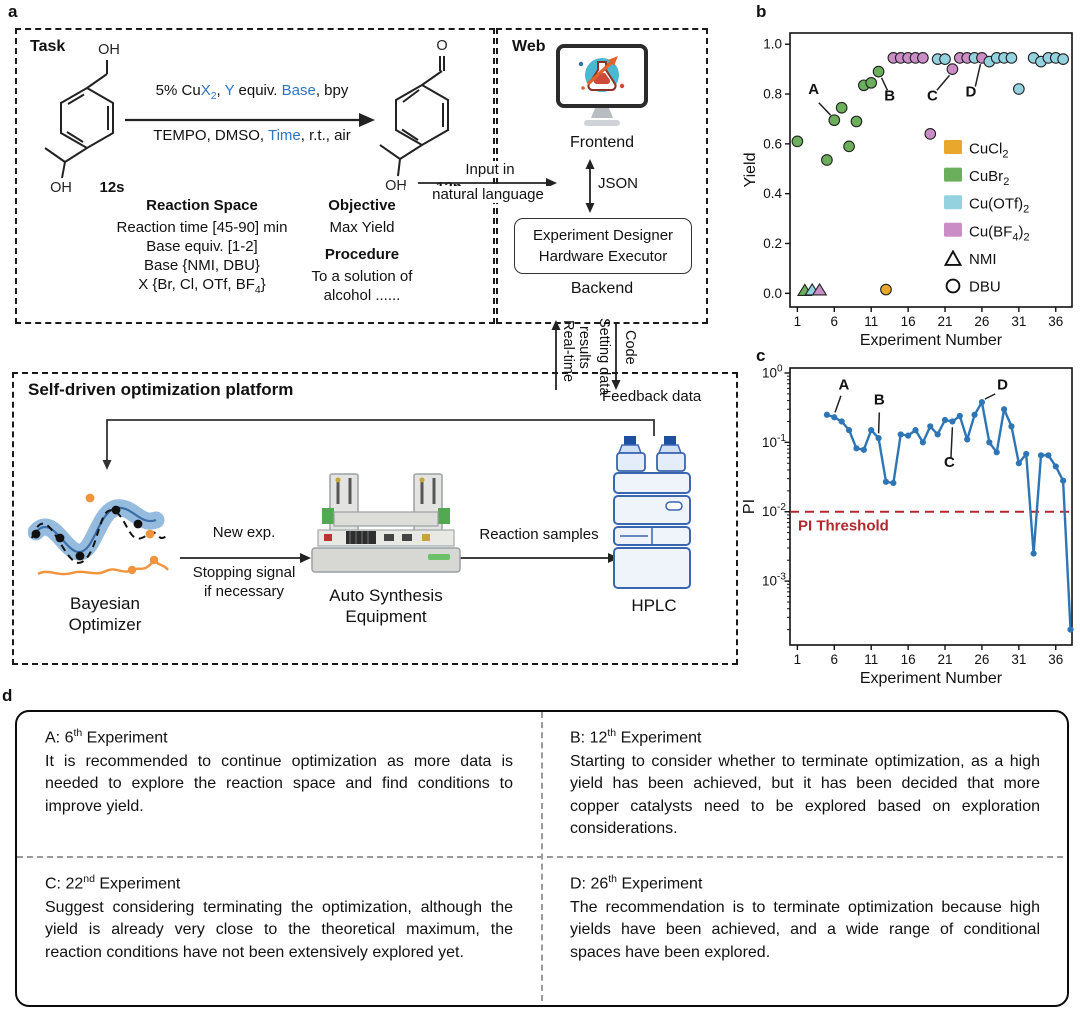 This screenshot has height=1011, width=1080. What do you see at coordinates (1018, 659) in the screenshot?
I see `svg-text: 31` at bounding box center [1018, 659].